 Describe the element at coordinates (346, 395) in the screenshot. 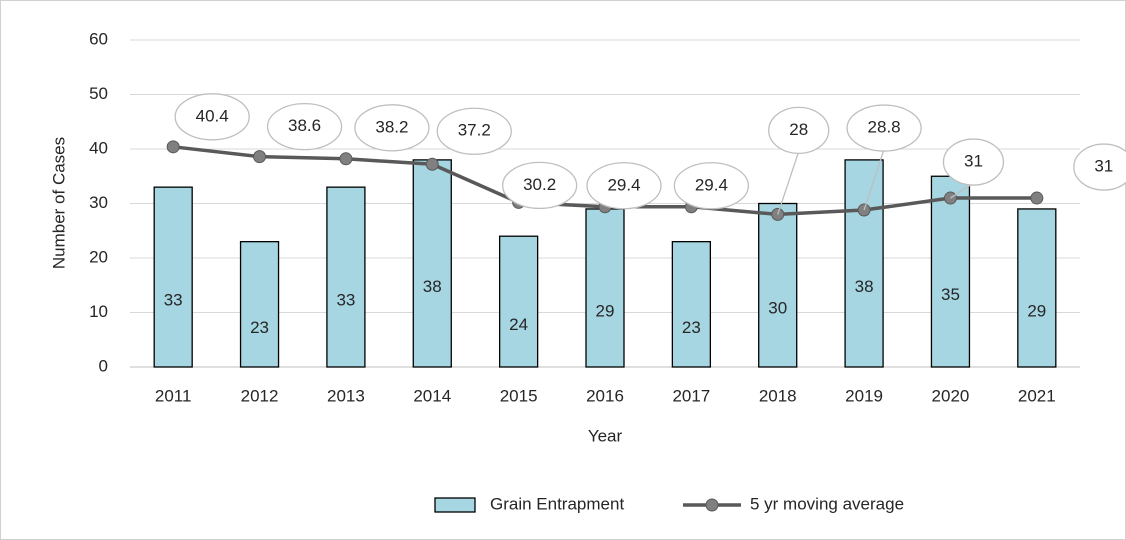

I see `x-tick-label: 2013` at that location.